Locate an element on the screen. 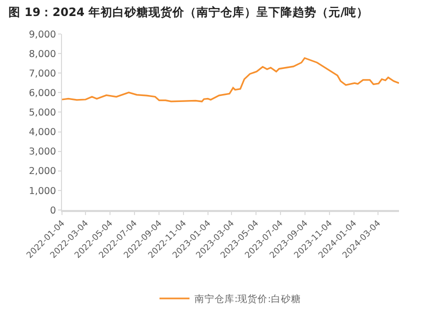 Image resolution: width=427 pixels, height=325 pixels. y-tick-label: 3,000 is located at coordinates (42, 152).